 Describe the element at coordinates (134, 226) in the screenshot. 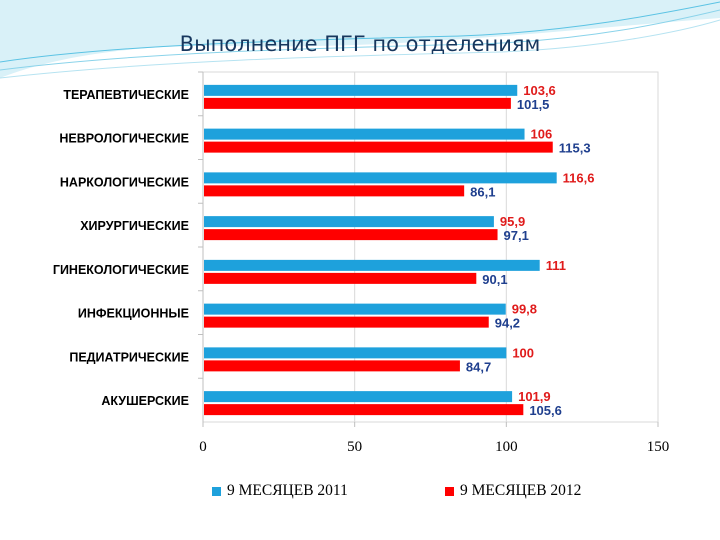

I see `category-label: ХИРУРГИЧЕСКИЕ` at that location.